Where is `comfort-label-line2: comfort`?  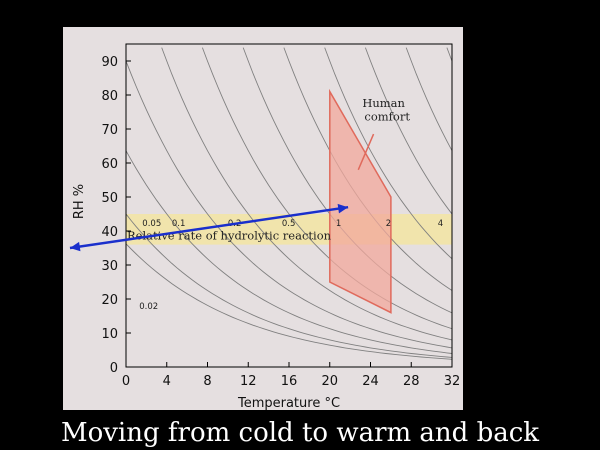 comfort-label-line2: comfort is located at coordinates (387, 117).